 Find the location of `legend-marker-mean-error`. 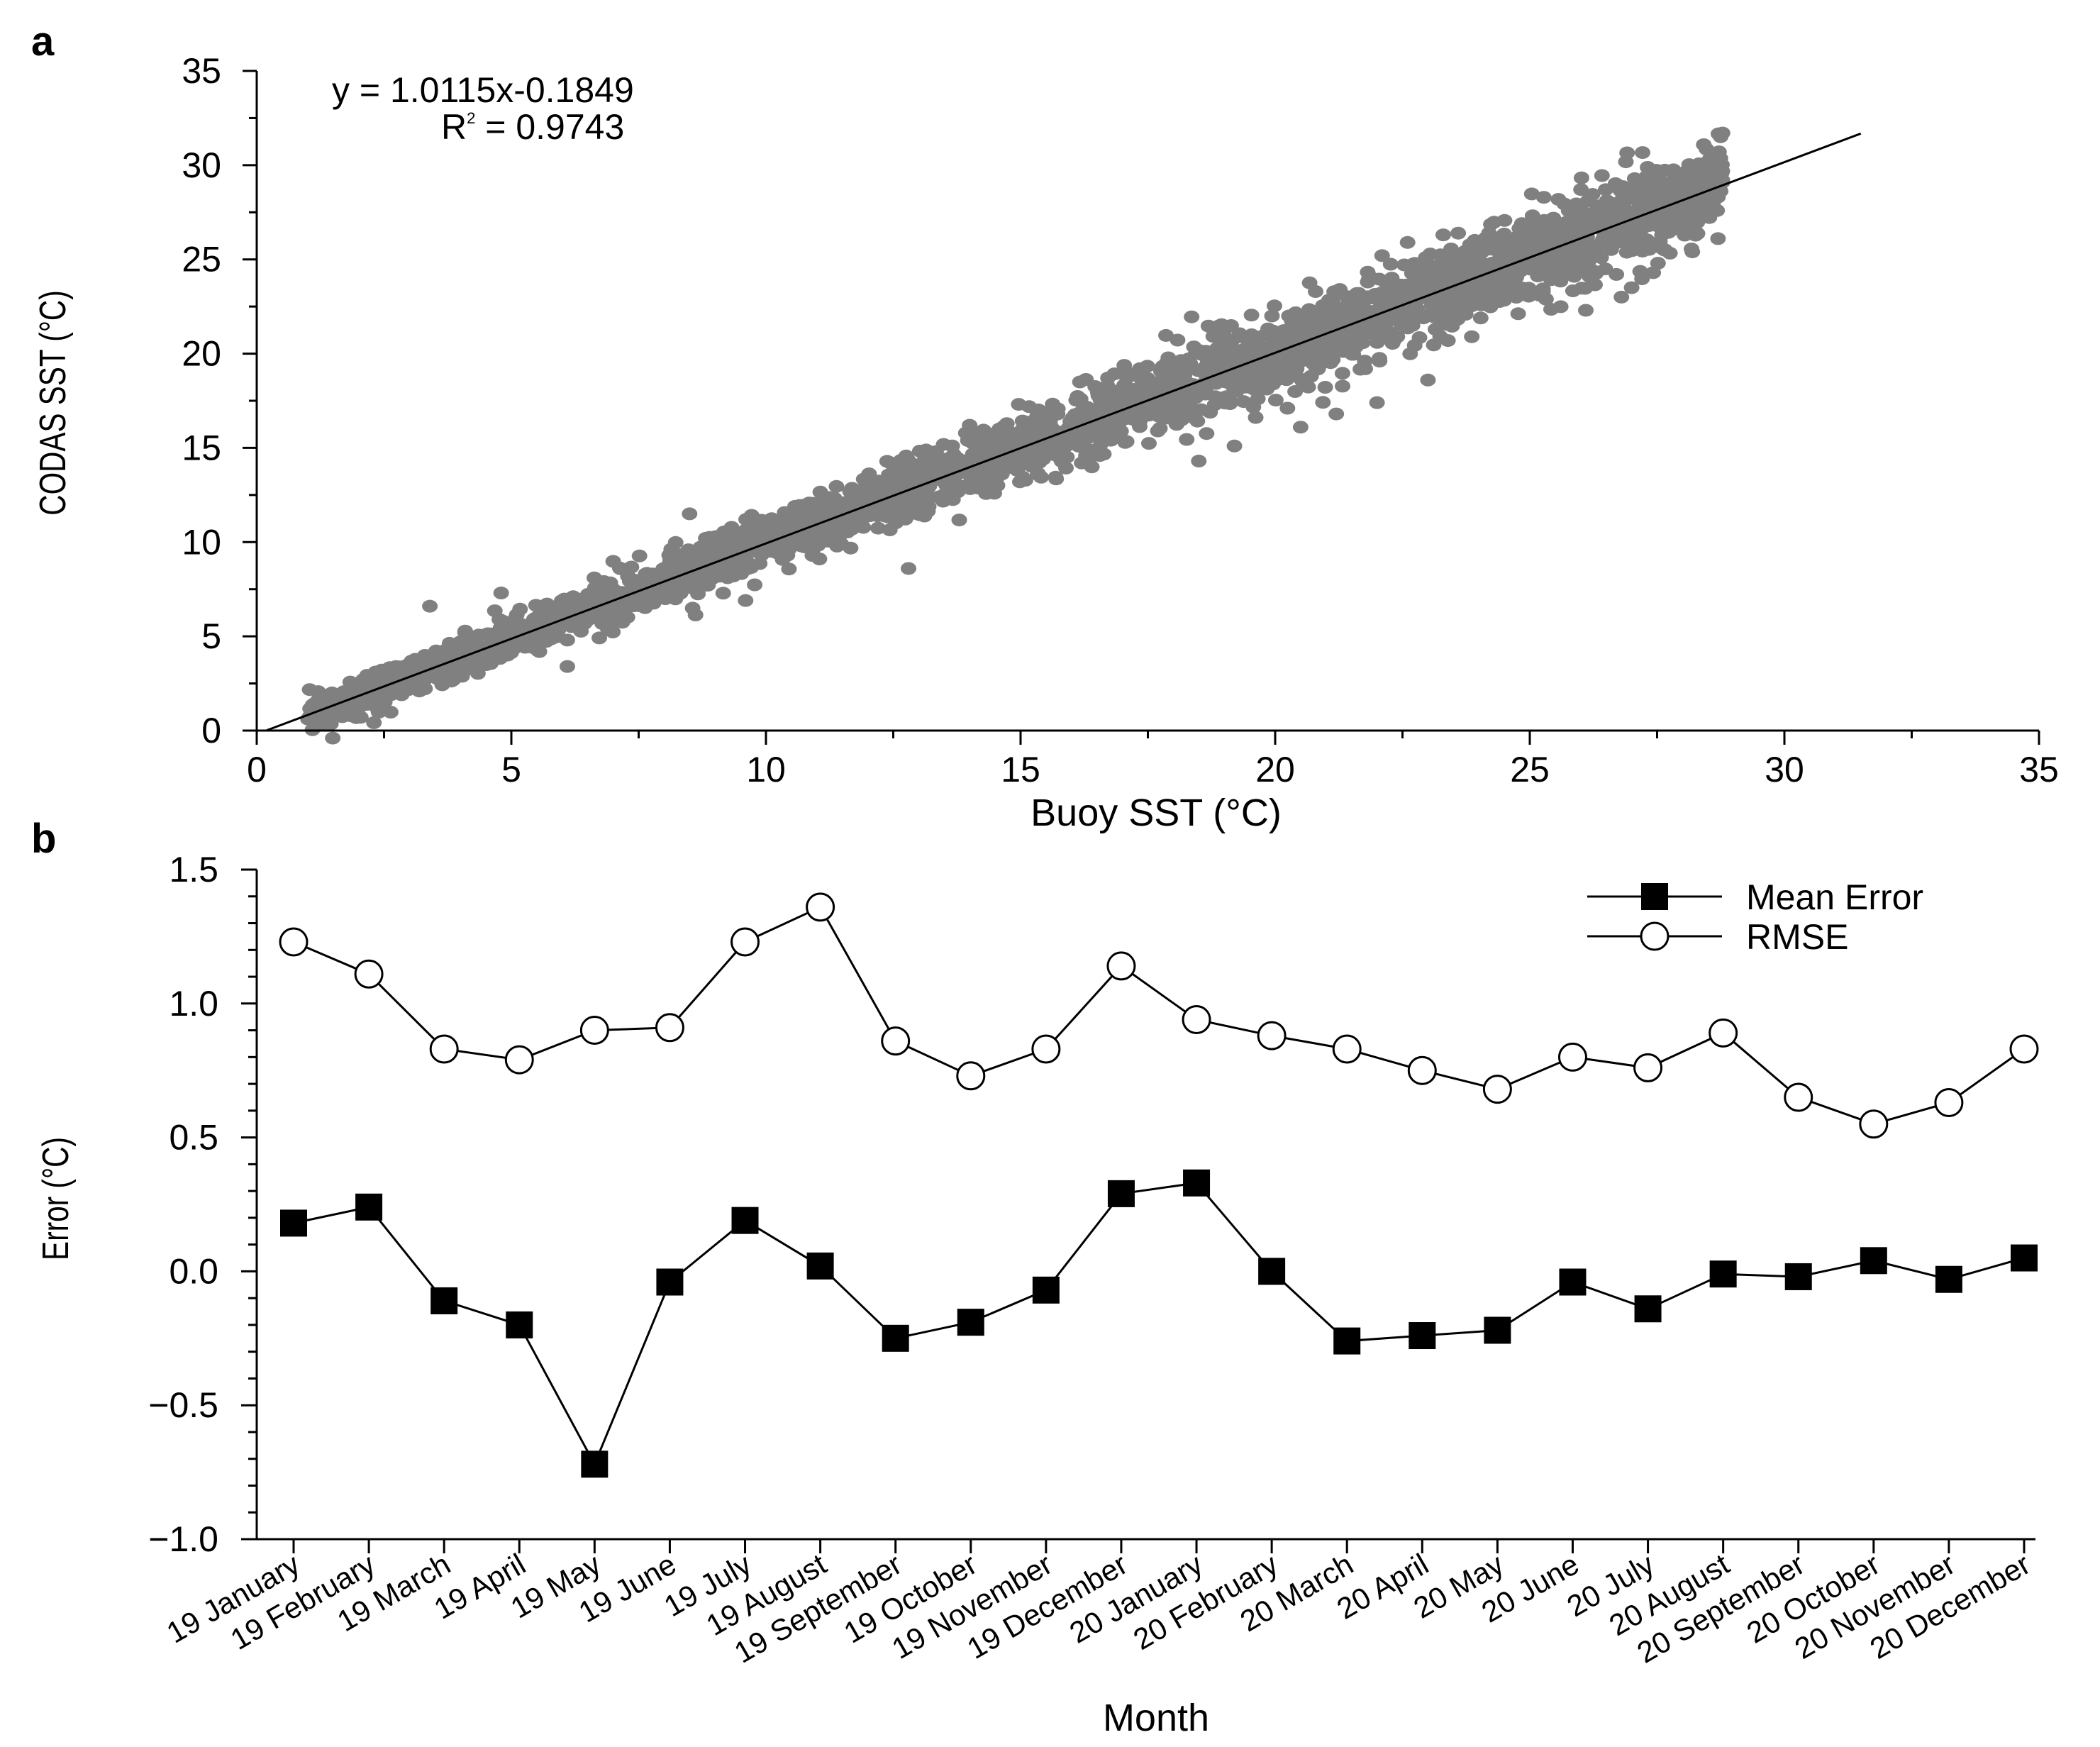

legend-marker-mean-error is located at coordinates (1654, 897).